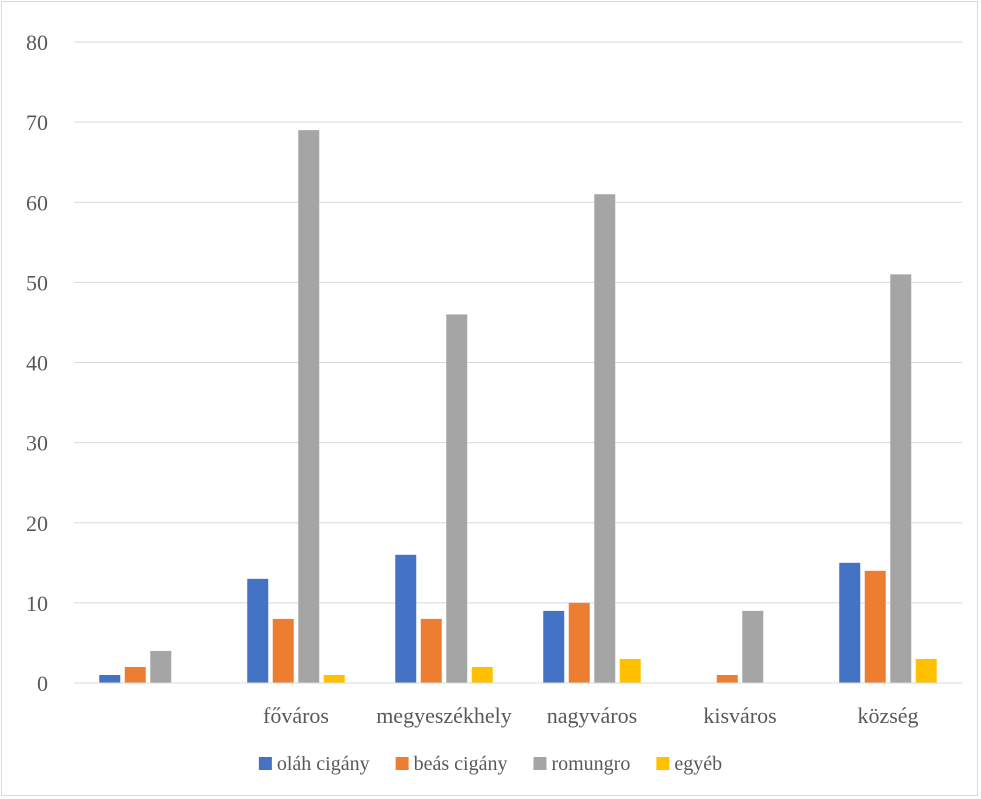 This screenshot has width=981, height=799. Describe the element at coordinates (887, 715) in the screenshot. I see `x-tick-label: község` at that location.